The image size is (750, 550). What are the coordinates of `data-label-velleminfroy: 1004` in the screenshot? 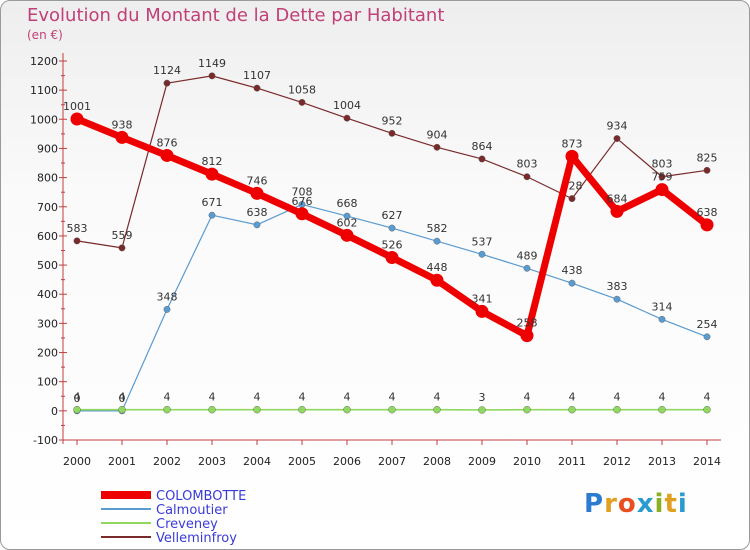 It's located at (347, 105).